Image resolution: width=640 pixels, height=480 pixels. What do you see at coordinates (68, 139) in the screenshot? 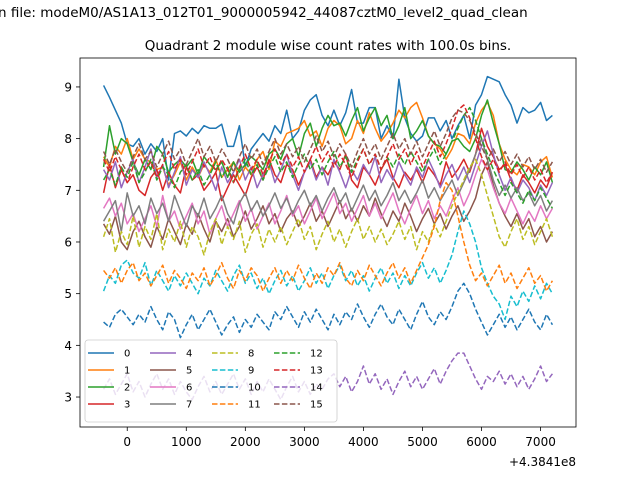
I see `y-tick-label: 8` at bounding box center [68, 139].